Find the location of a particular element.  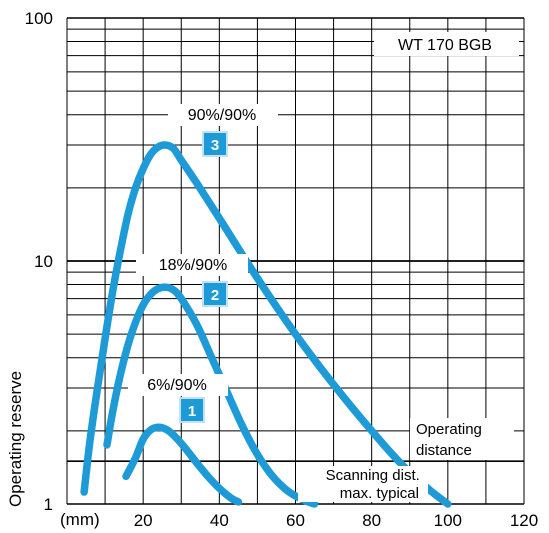

x-axis-unit-label: (mm) is located at coordinates (80, 519).